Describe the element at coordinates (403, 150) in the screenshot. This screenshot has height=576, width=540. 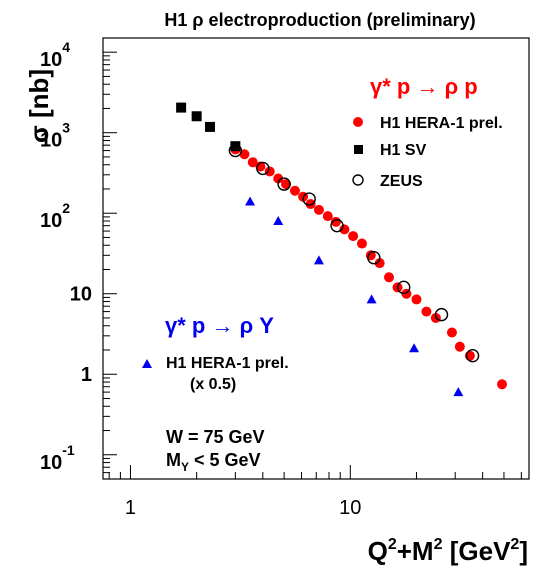
I see `legend-label-h1-sv: H1 SV` at that location.